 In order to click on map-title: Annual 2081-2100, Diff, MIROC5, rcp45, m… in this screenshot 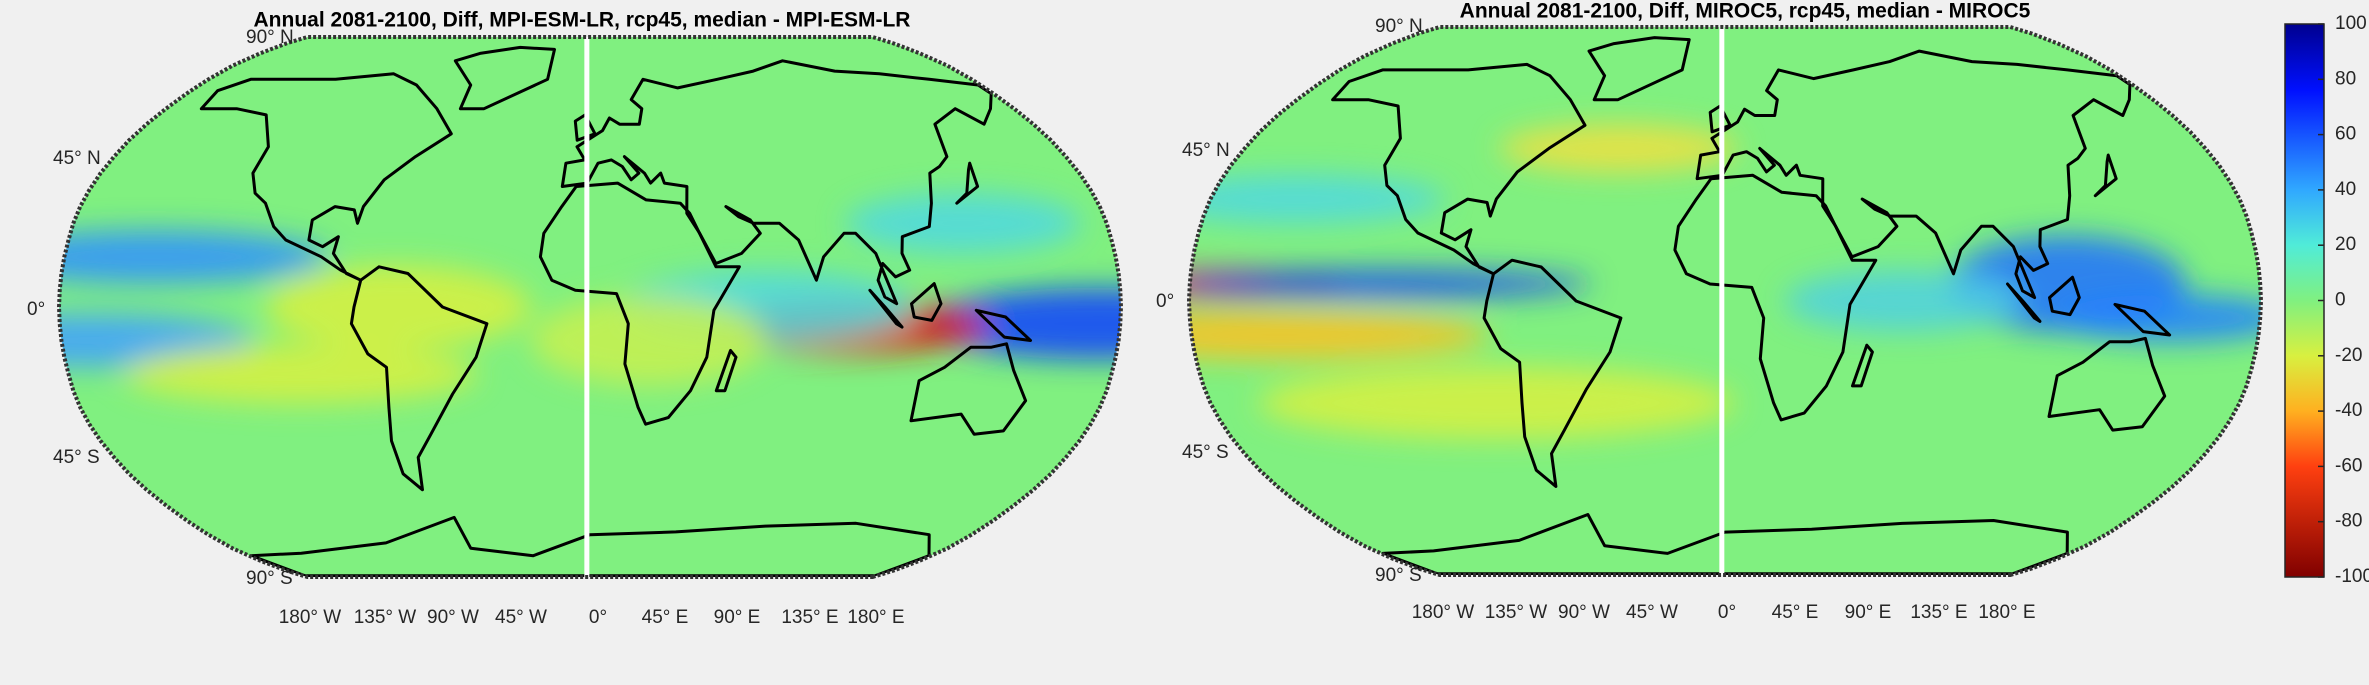, I will do `click(1745, 11)`.